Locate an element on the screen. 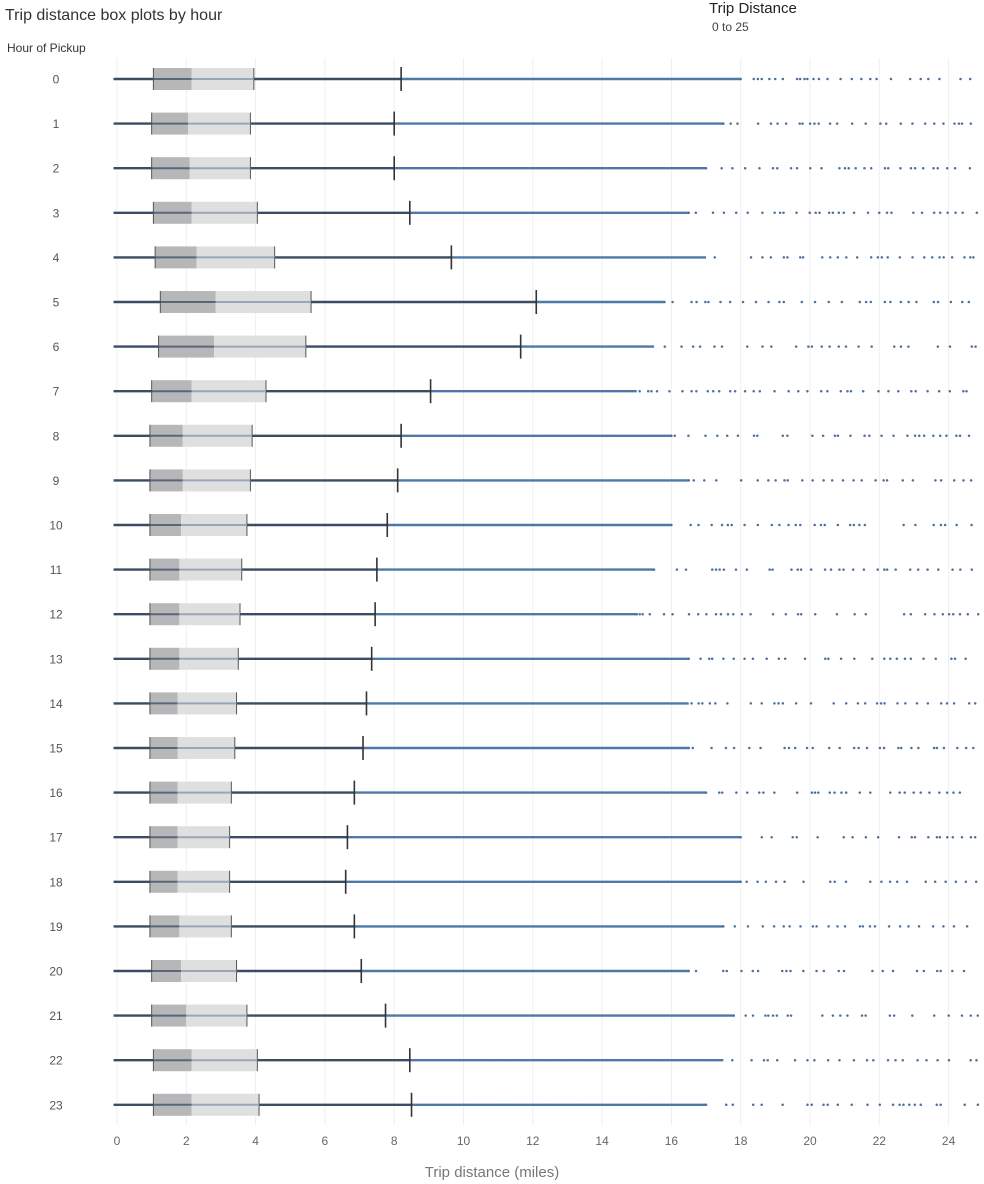 Image resolution: width=984 pixels, height=1184 pixels. box-plot-row-7: 7 is located at coordinates (510, 391).